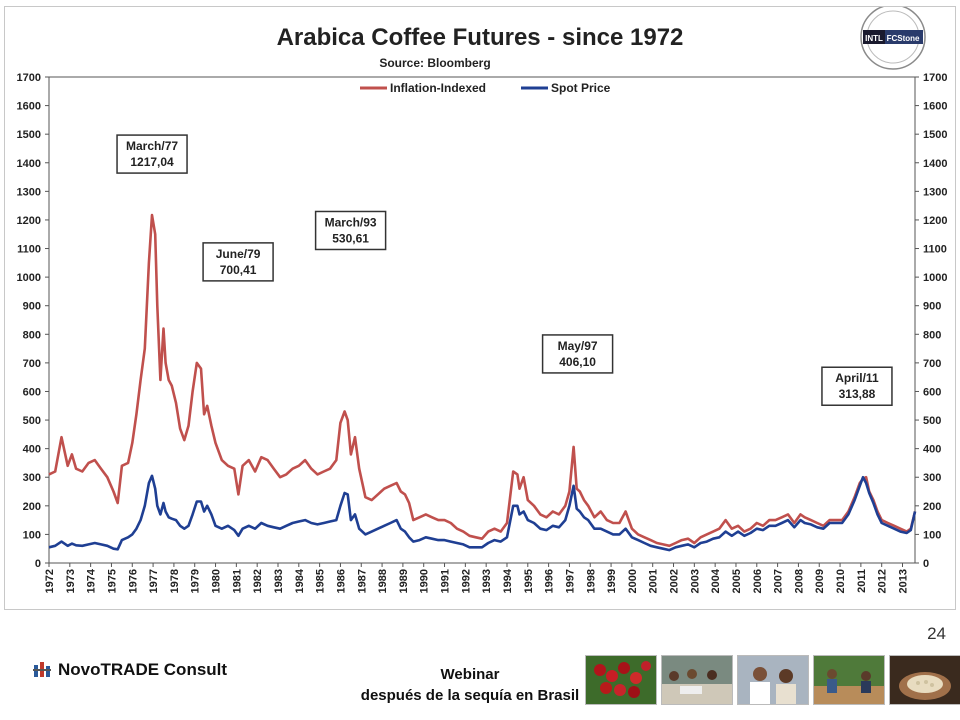 The width and height of the screenshot is (960, 720). I want to click on webinar-line-1: Webinar, so click(470, 674).